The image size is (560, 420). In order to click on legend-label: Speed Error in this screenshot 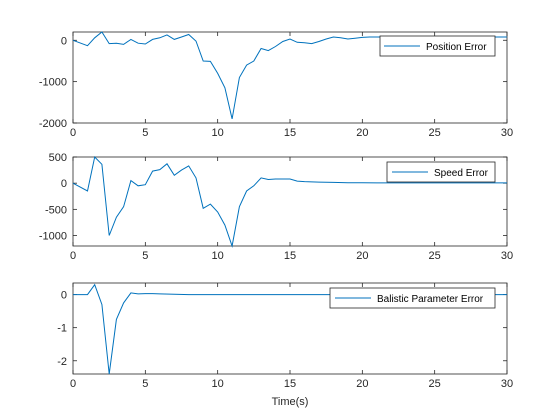, I will do `click(461, 173)`.